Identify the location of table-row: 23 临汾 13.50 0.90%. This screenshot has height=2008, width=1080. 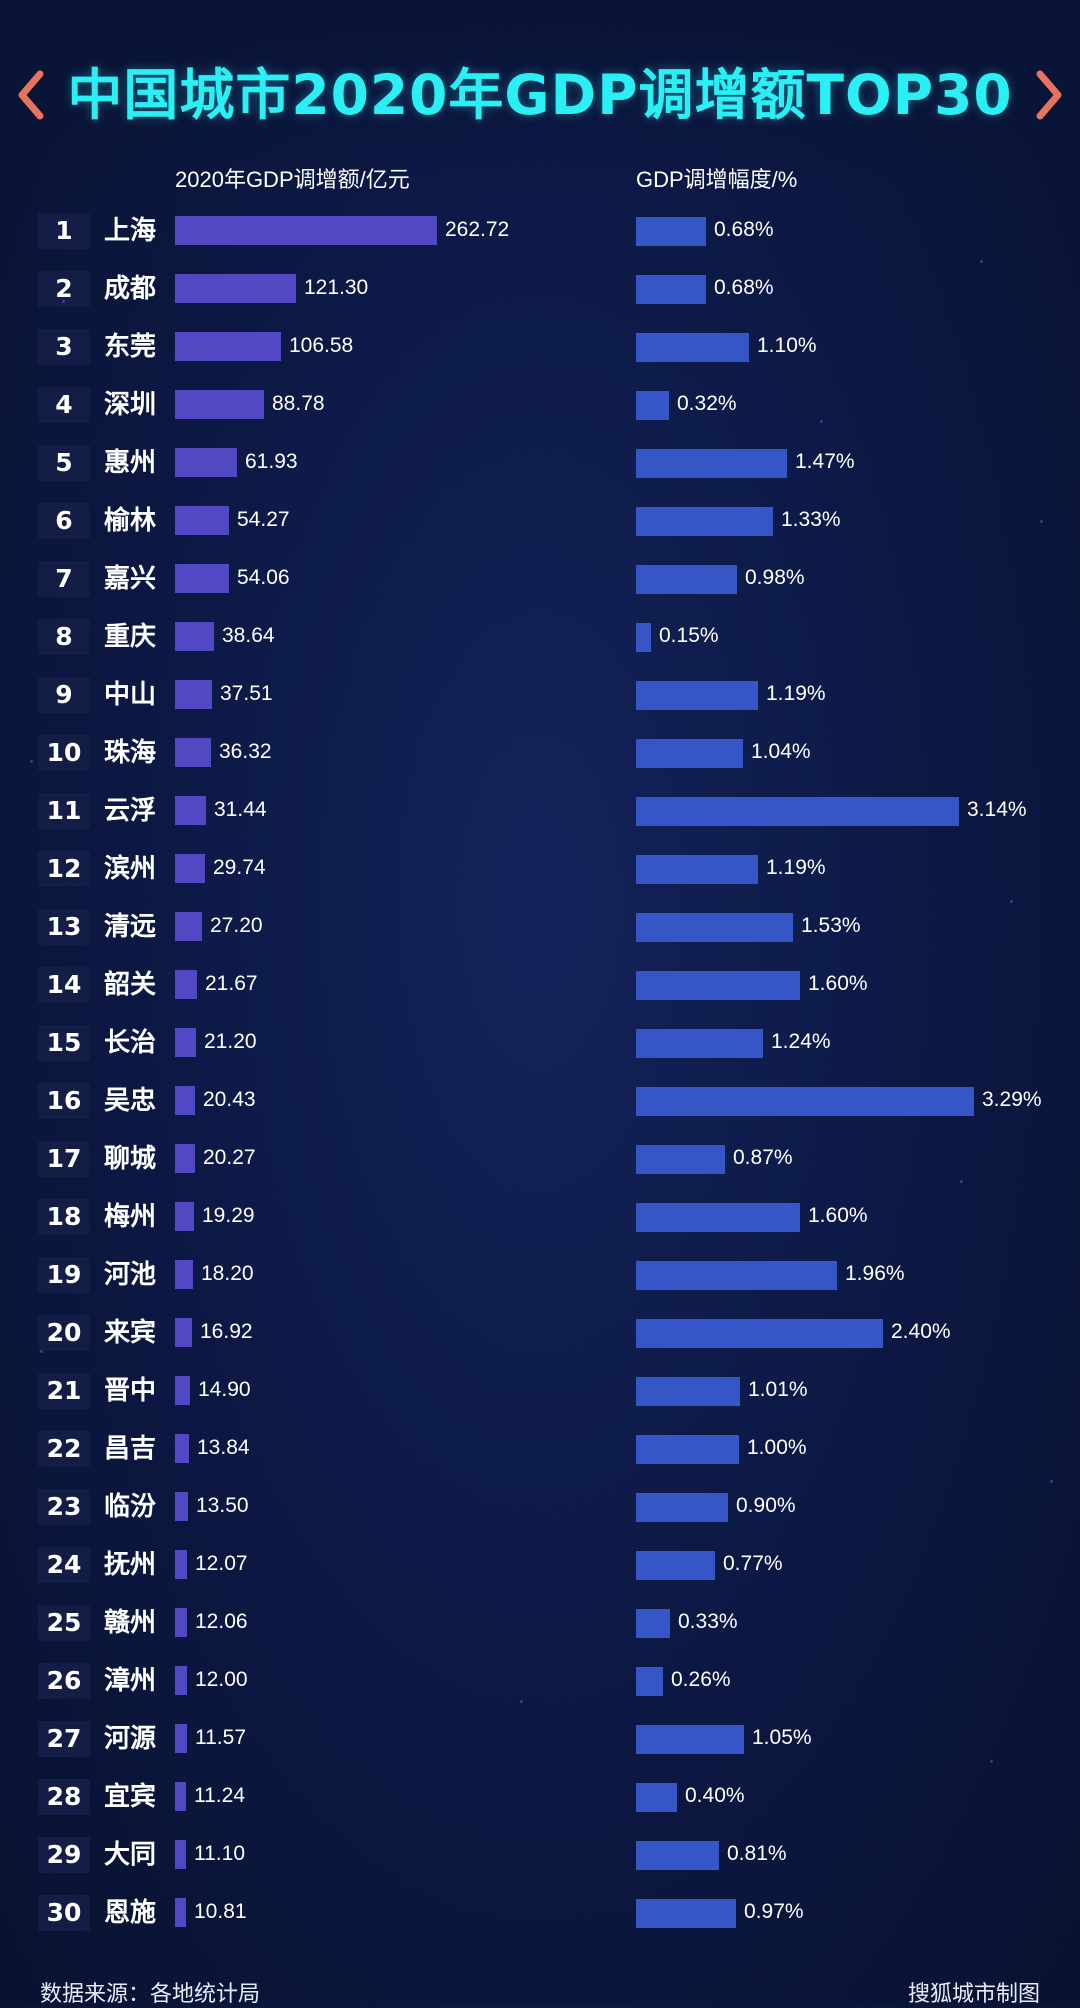
(540, 1507).